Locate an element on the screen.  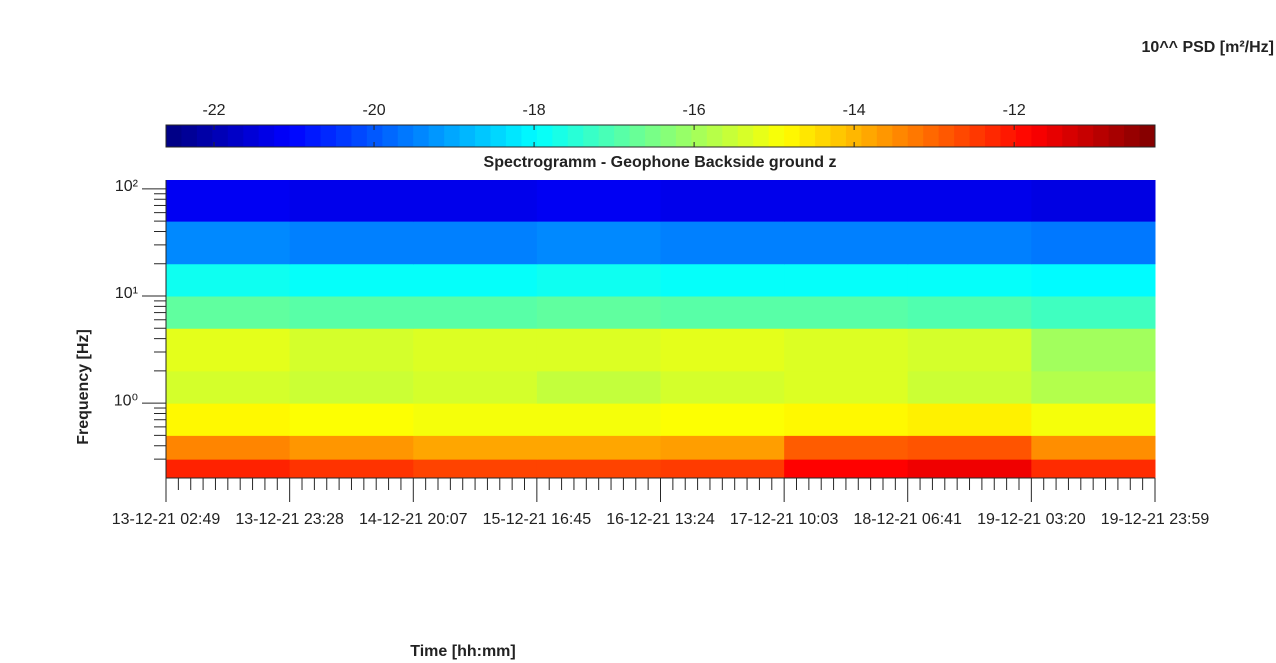
x-tick-label: 15-12-21 16:45 is located at coordinates (537, 519).